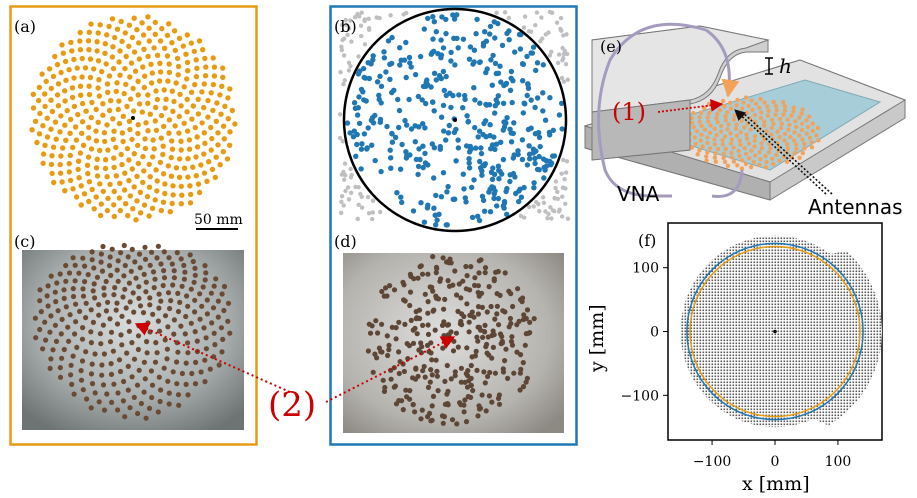 The image size is (917, 498). I want to click on callout-2-arrow-left, so click(212, 357).